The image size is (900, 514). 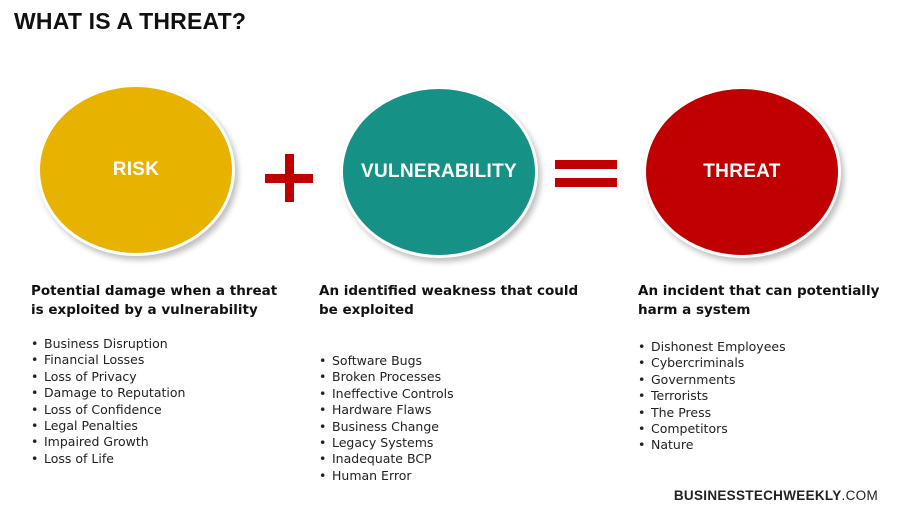 I want to click on list-item: Financial Losses, so click(x=108, y=360).